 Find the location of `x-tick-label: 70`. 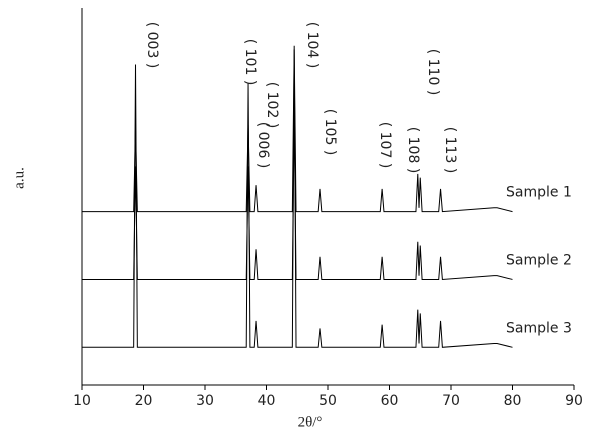

x-tick-label: 70 is located at coordinates (451, 401).